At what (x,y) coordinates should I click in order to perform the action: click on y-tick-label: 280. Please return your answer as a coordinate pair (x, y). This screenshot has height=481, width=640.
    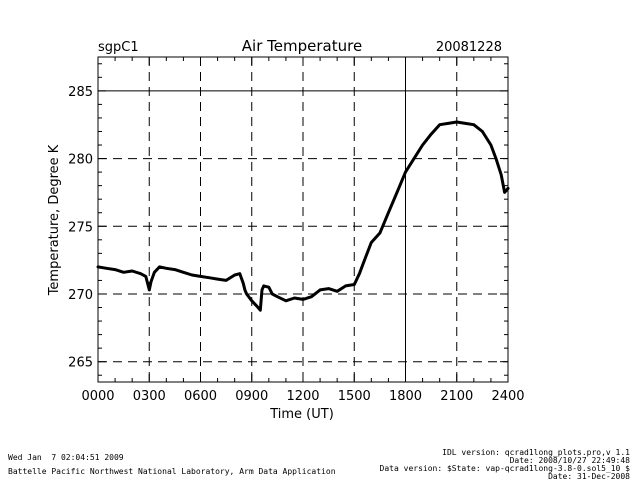
    Looking at the image, I should click on (80, 160).